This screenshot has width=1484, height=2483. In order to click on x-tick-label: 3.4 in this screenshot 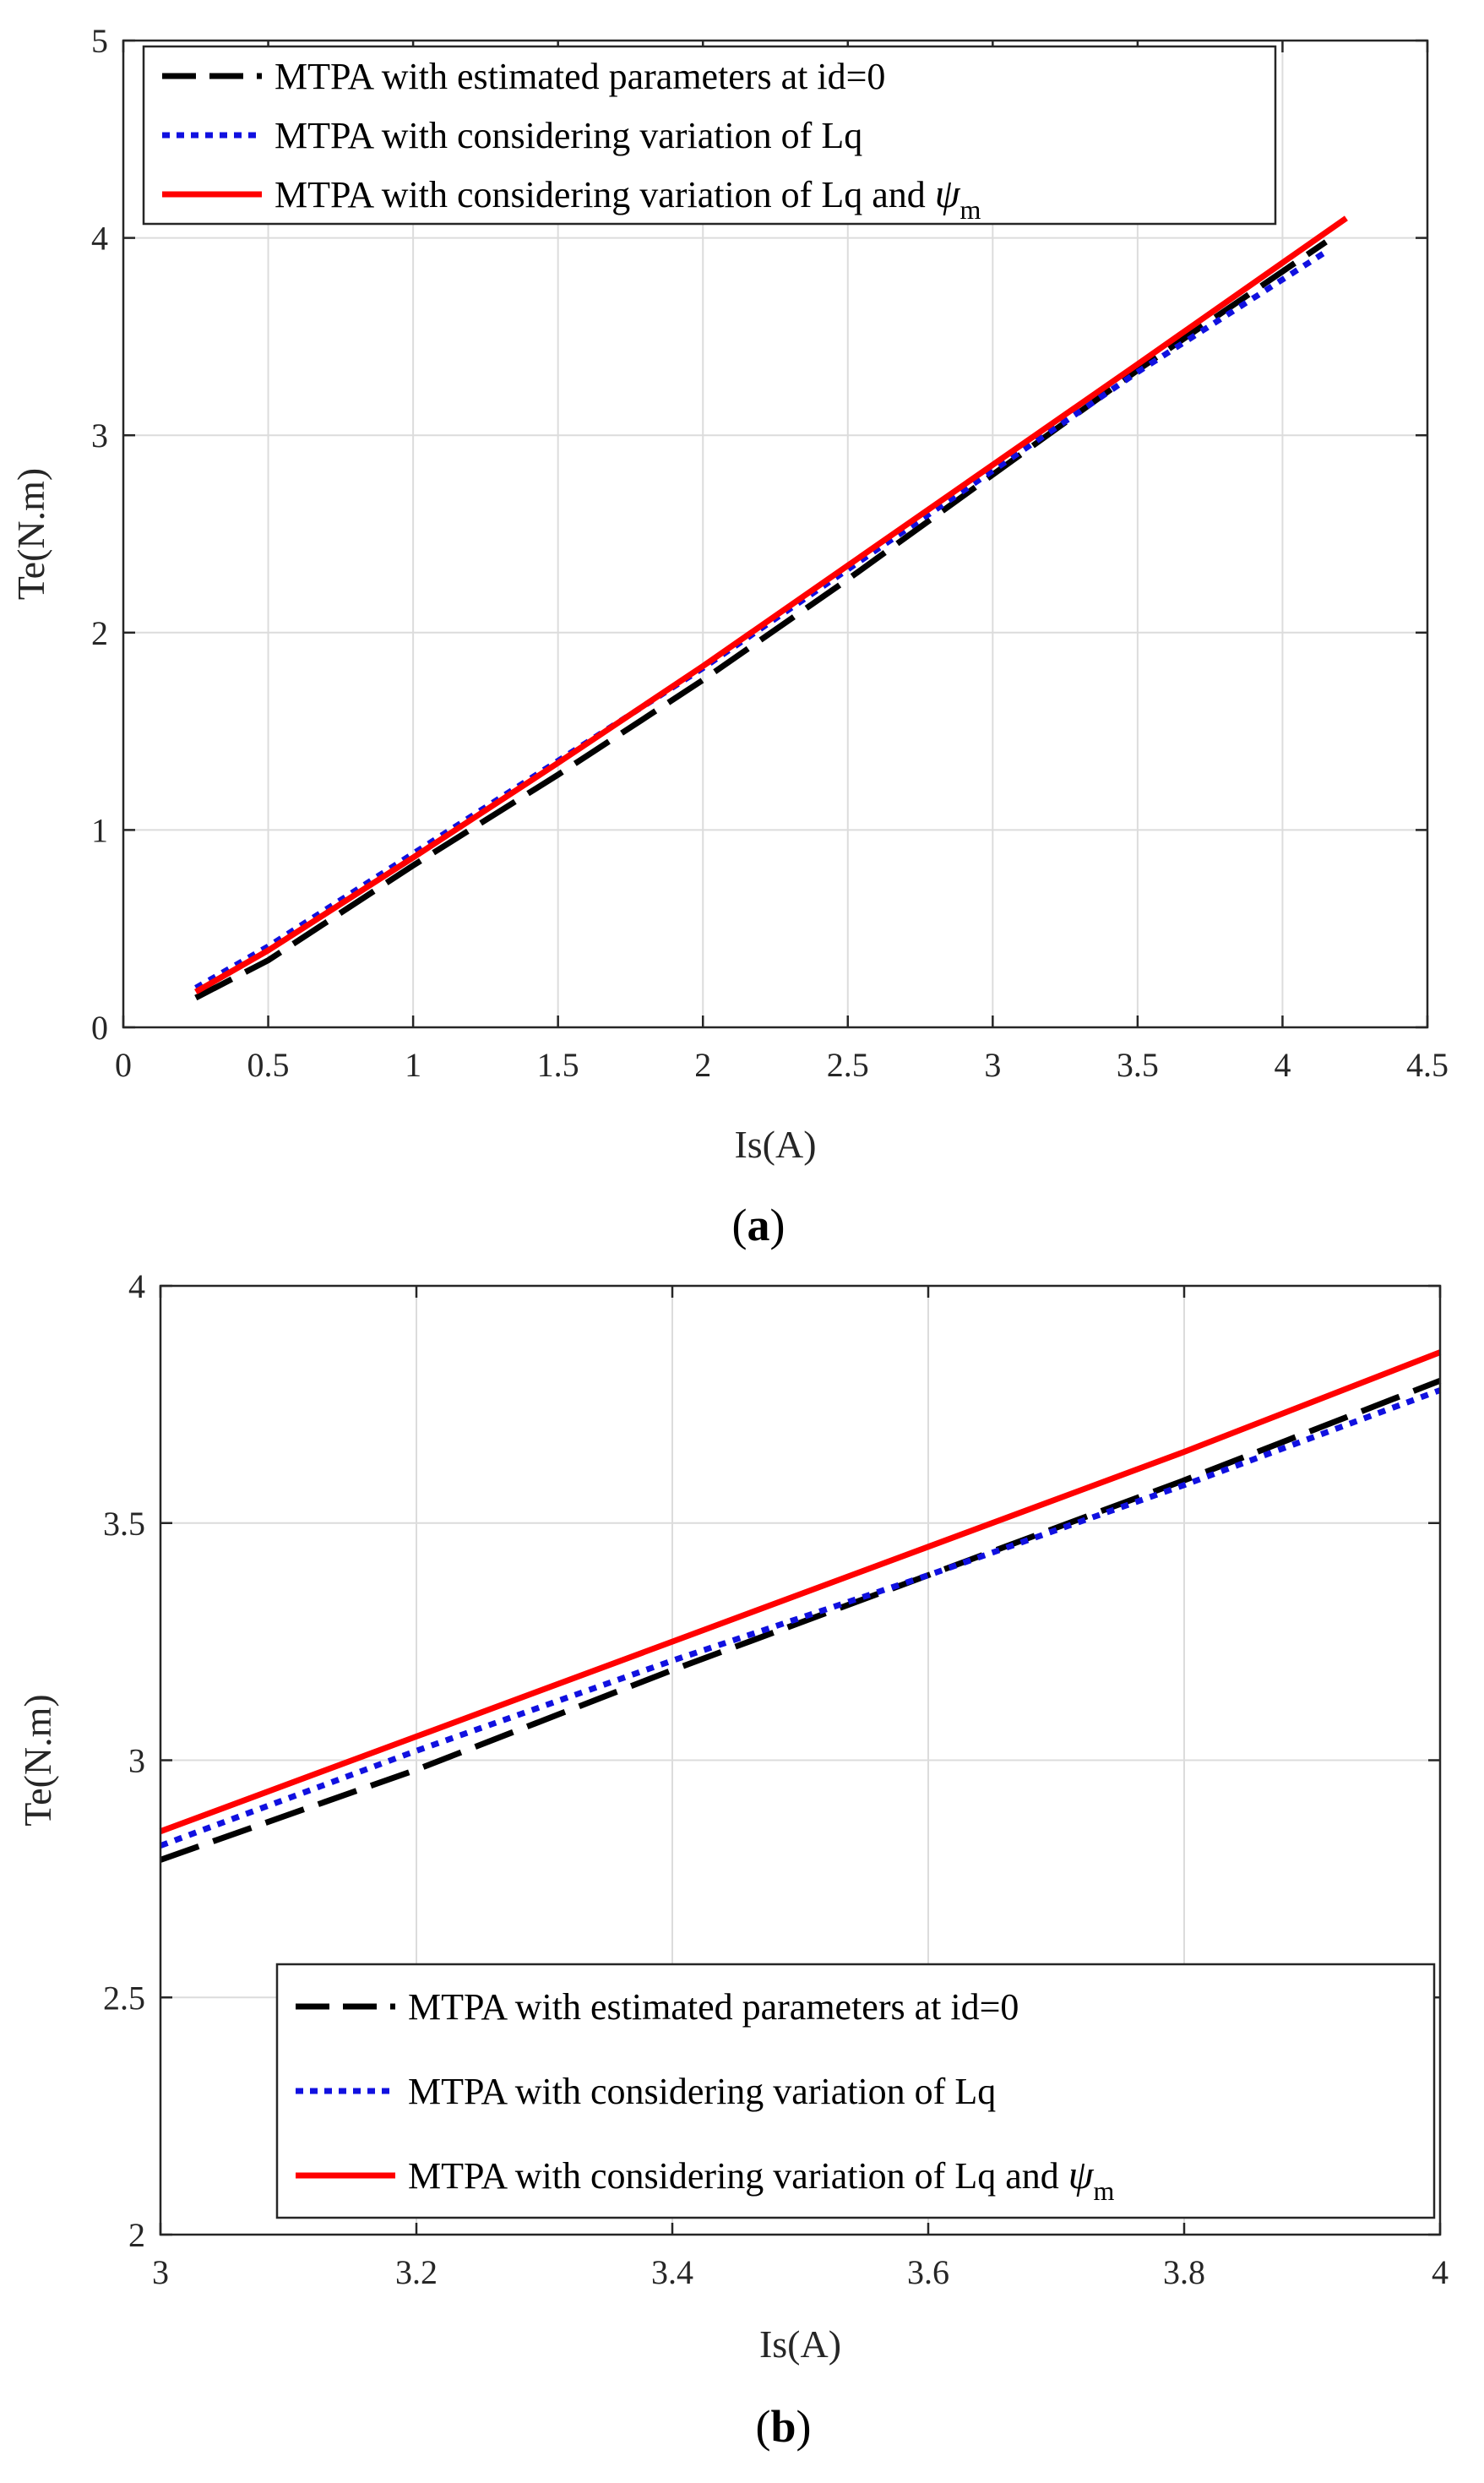, I will do `click(672, 2272)`.